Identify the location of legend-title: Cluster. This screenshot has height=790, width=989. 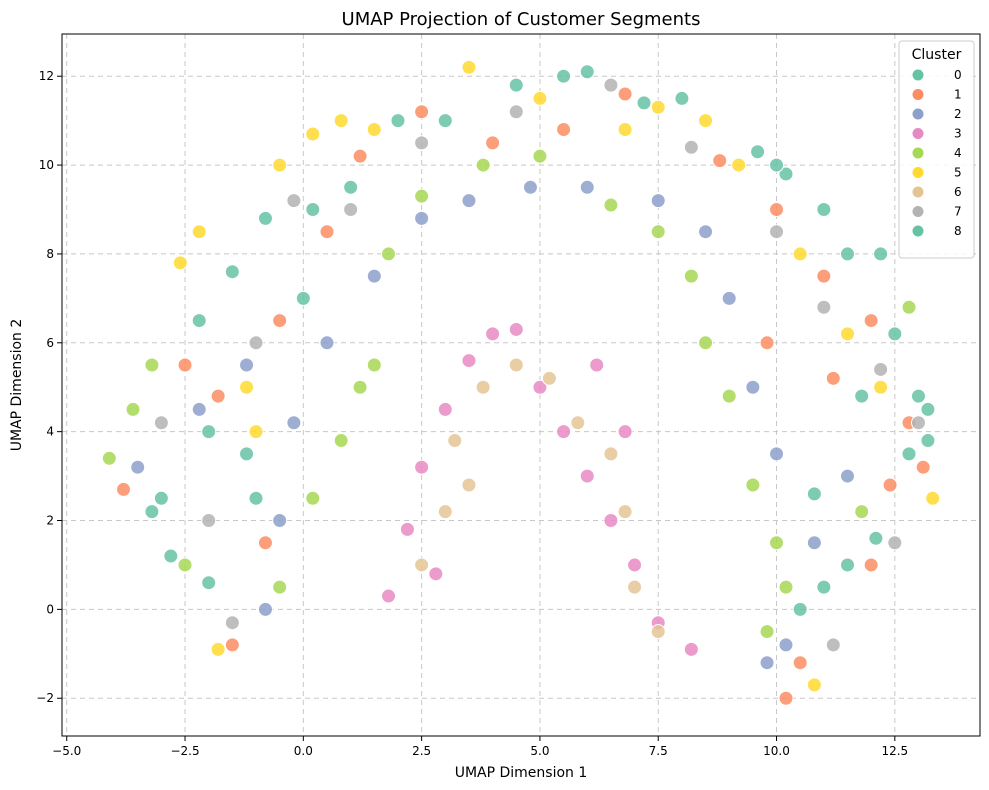
(937, 55).